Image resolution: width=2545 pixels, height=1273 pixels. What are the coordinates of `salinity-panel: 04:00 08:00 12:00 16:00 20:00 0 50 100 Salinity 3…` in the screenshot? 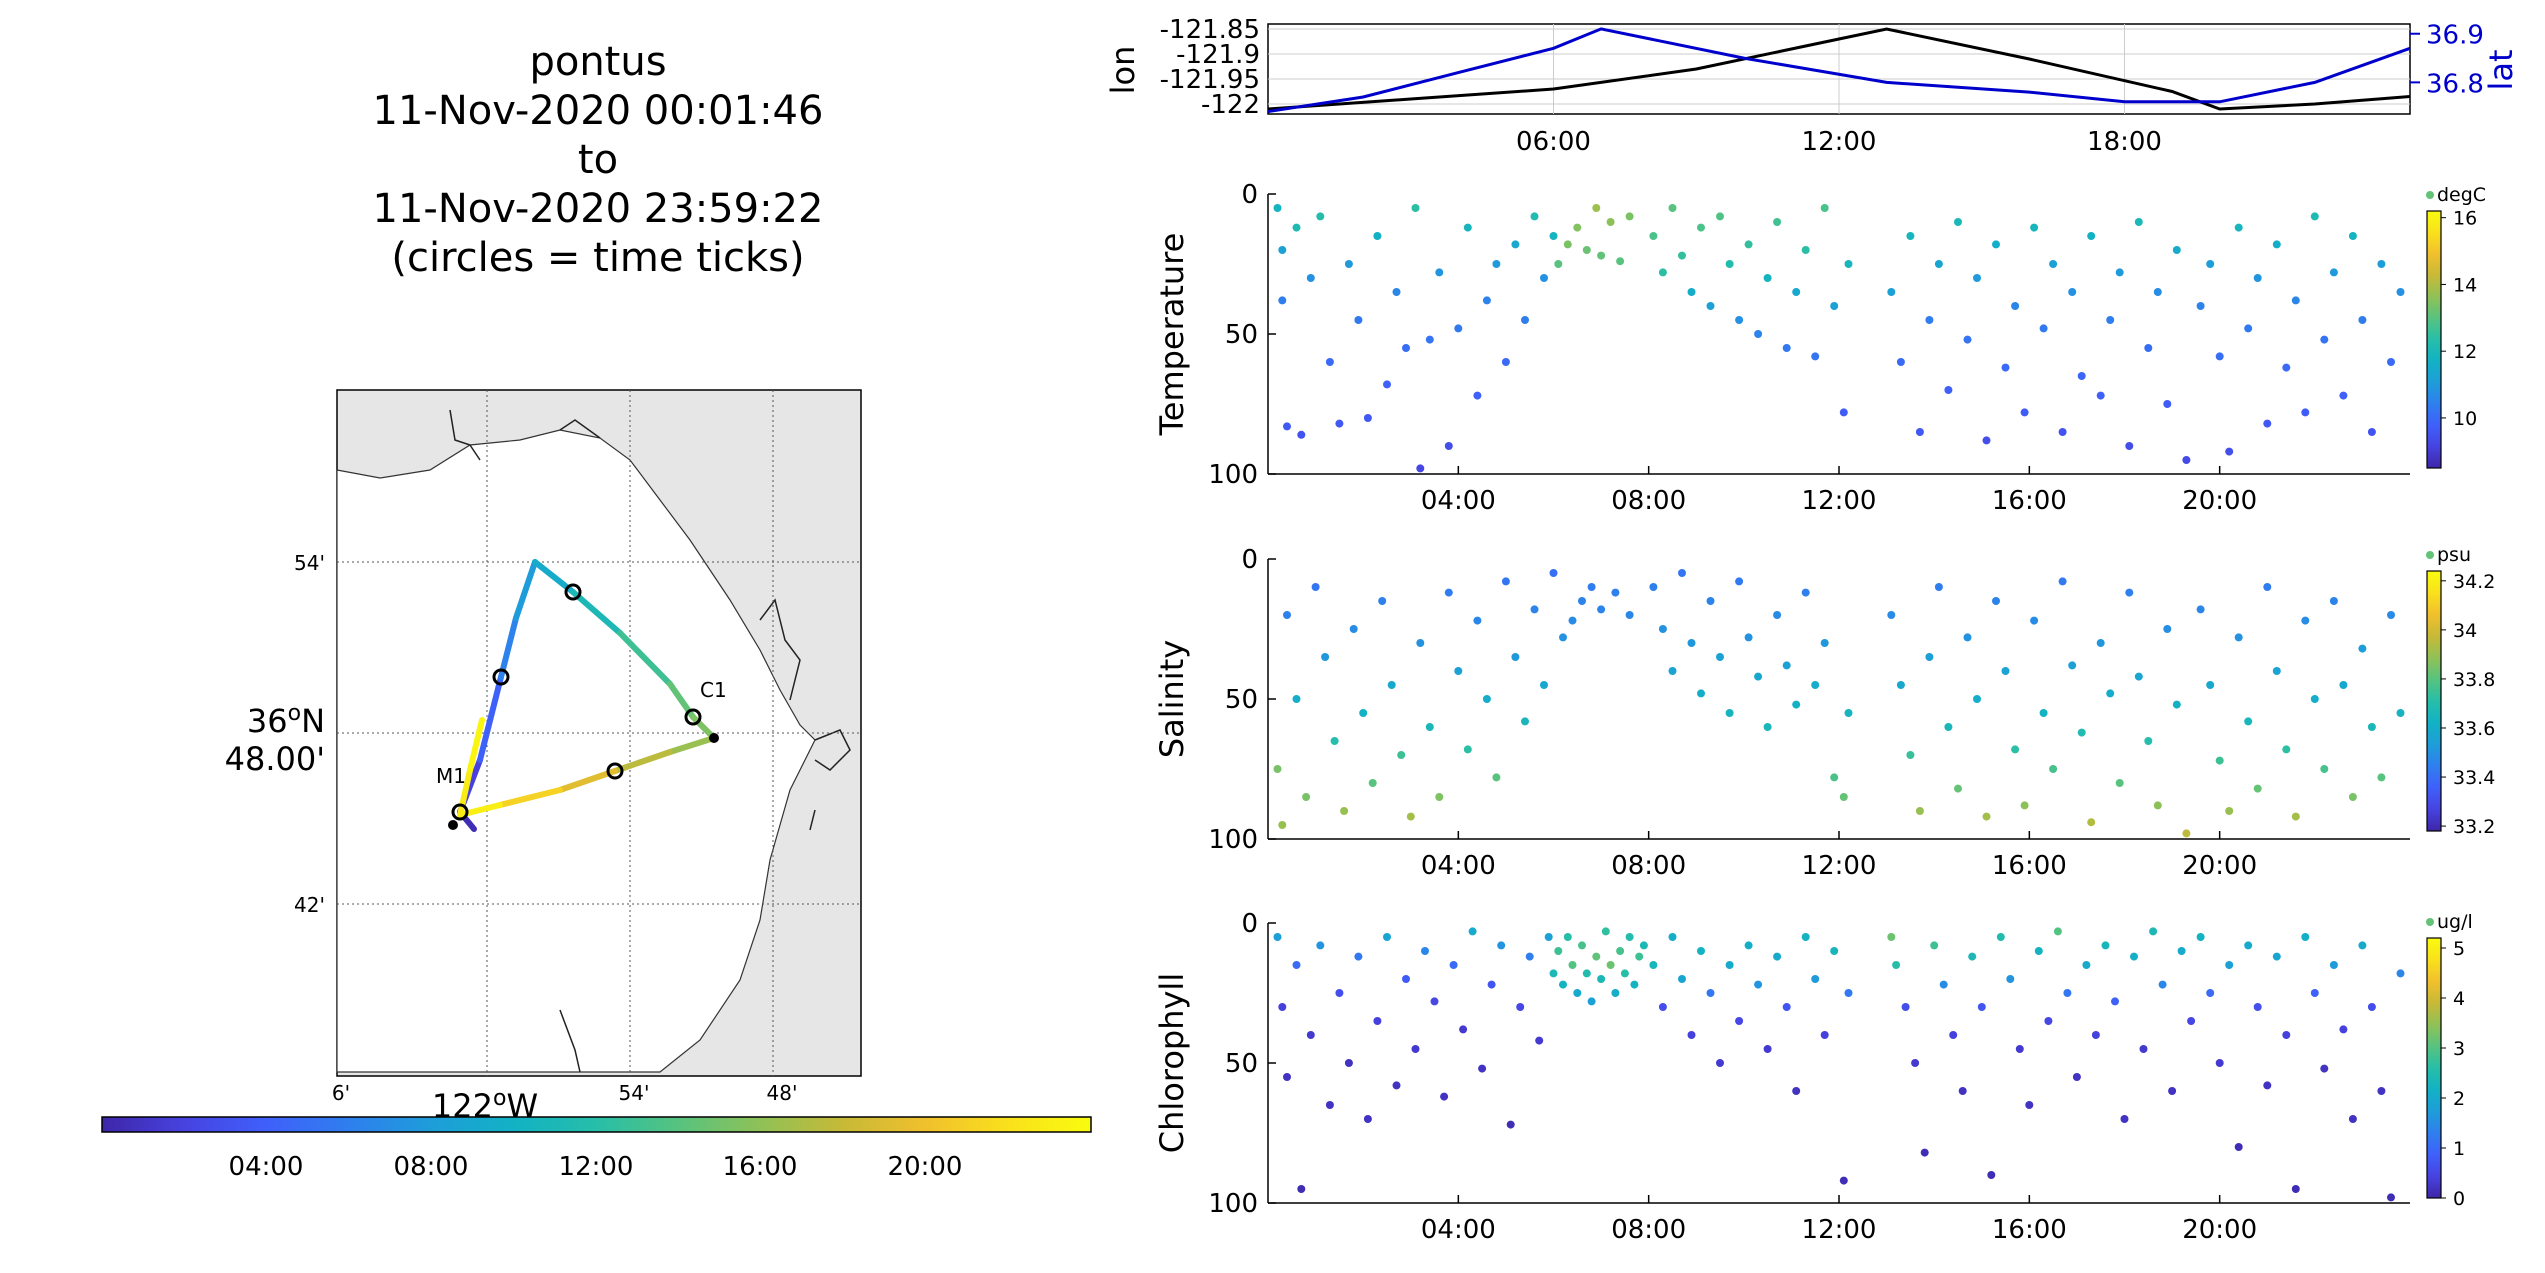 It's located at (1824, 712).